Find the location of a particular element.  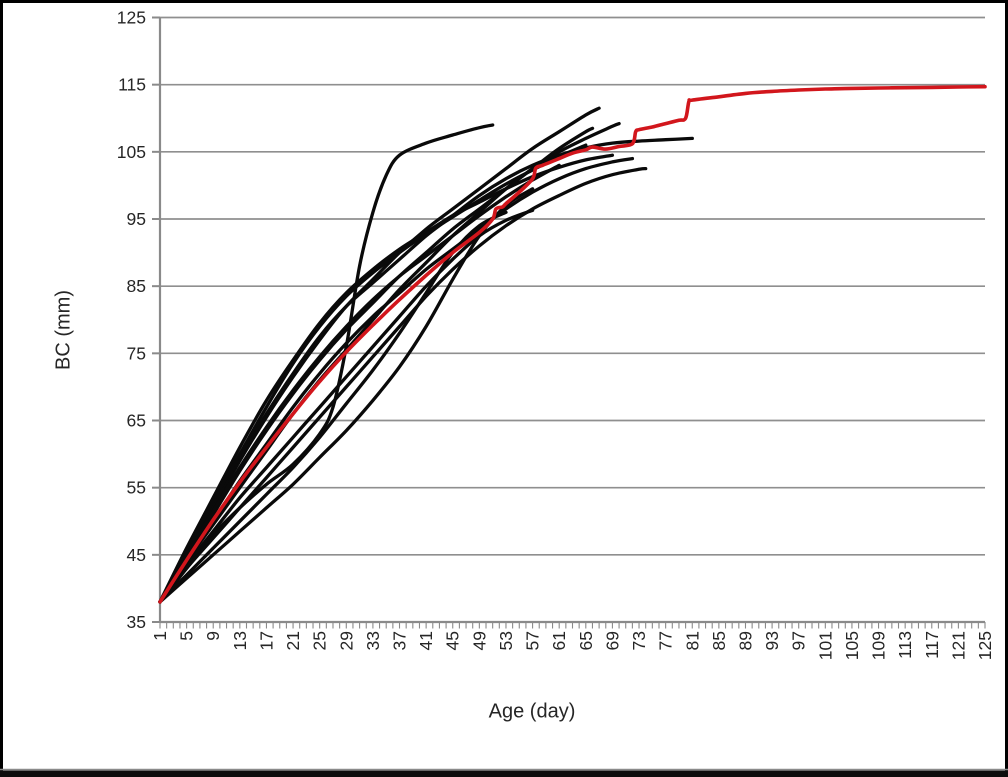

x-tick-label: 125 is located at coordinates (985, 645).